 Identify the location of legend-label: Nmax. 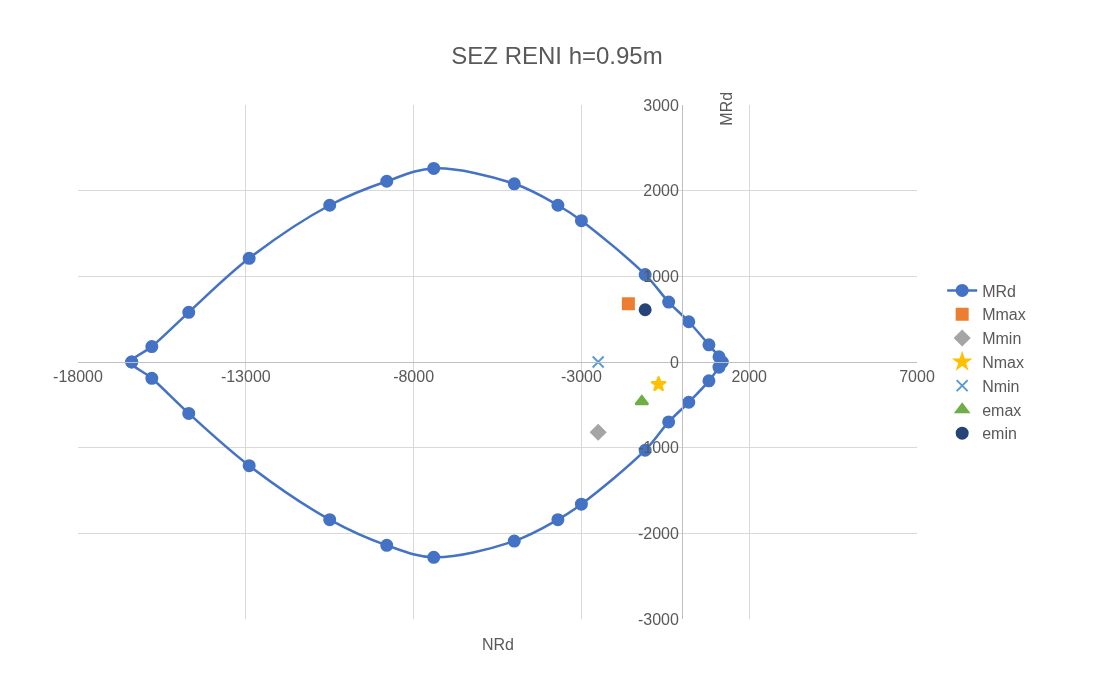
(1003, 363).